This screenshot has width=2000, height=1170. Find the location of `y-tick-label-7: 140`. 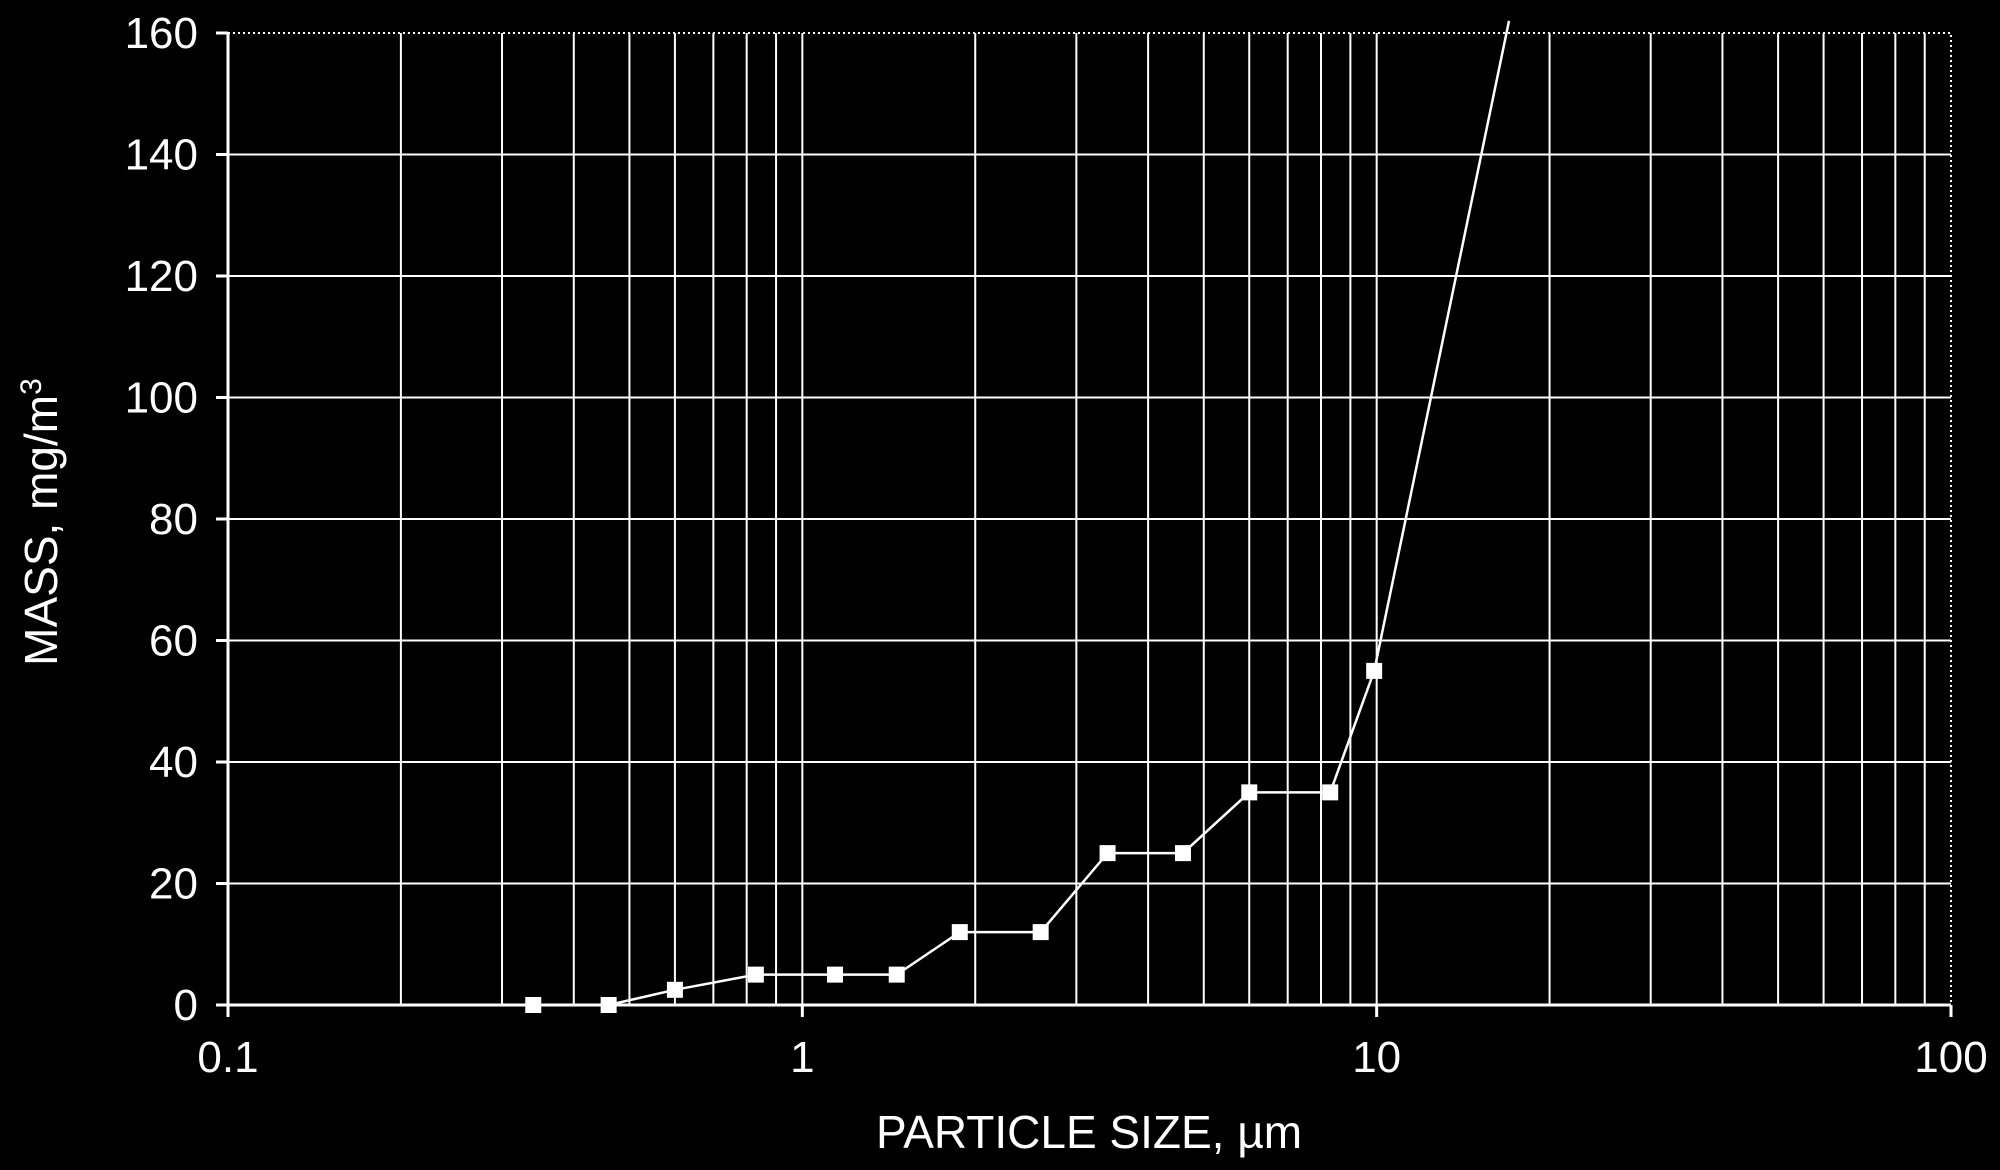

y-tick-label-7: 140 is located at coordinates (161, 155).